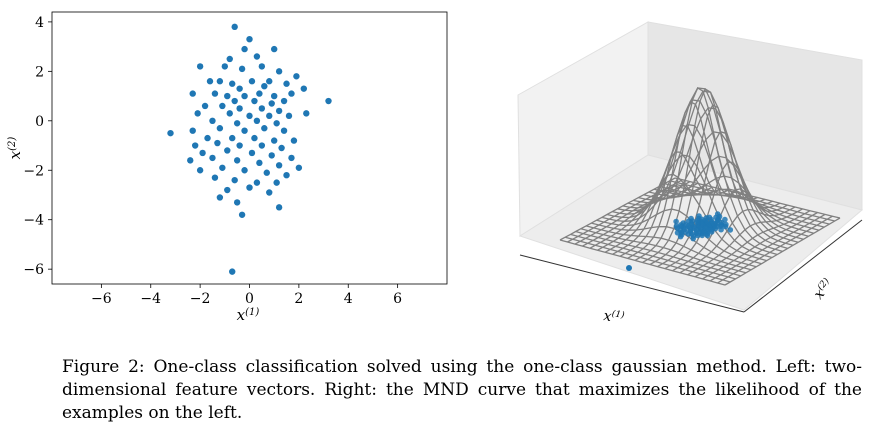 The width and height of the screenshot is (892, 426). I want to click on surface-wireframe, so click(700, 186).